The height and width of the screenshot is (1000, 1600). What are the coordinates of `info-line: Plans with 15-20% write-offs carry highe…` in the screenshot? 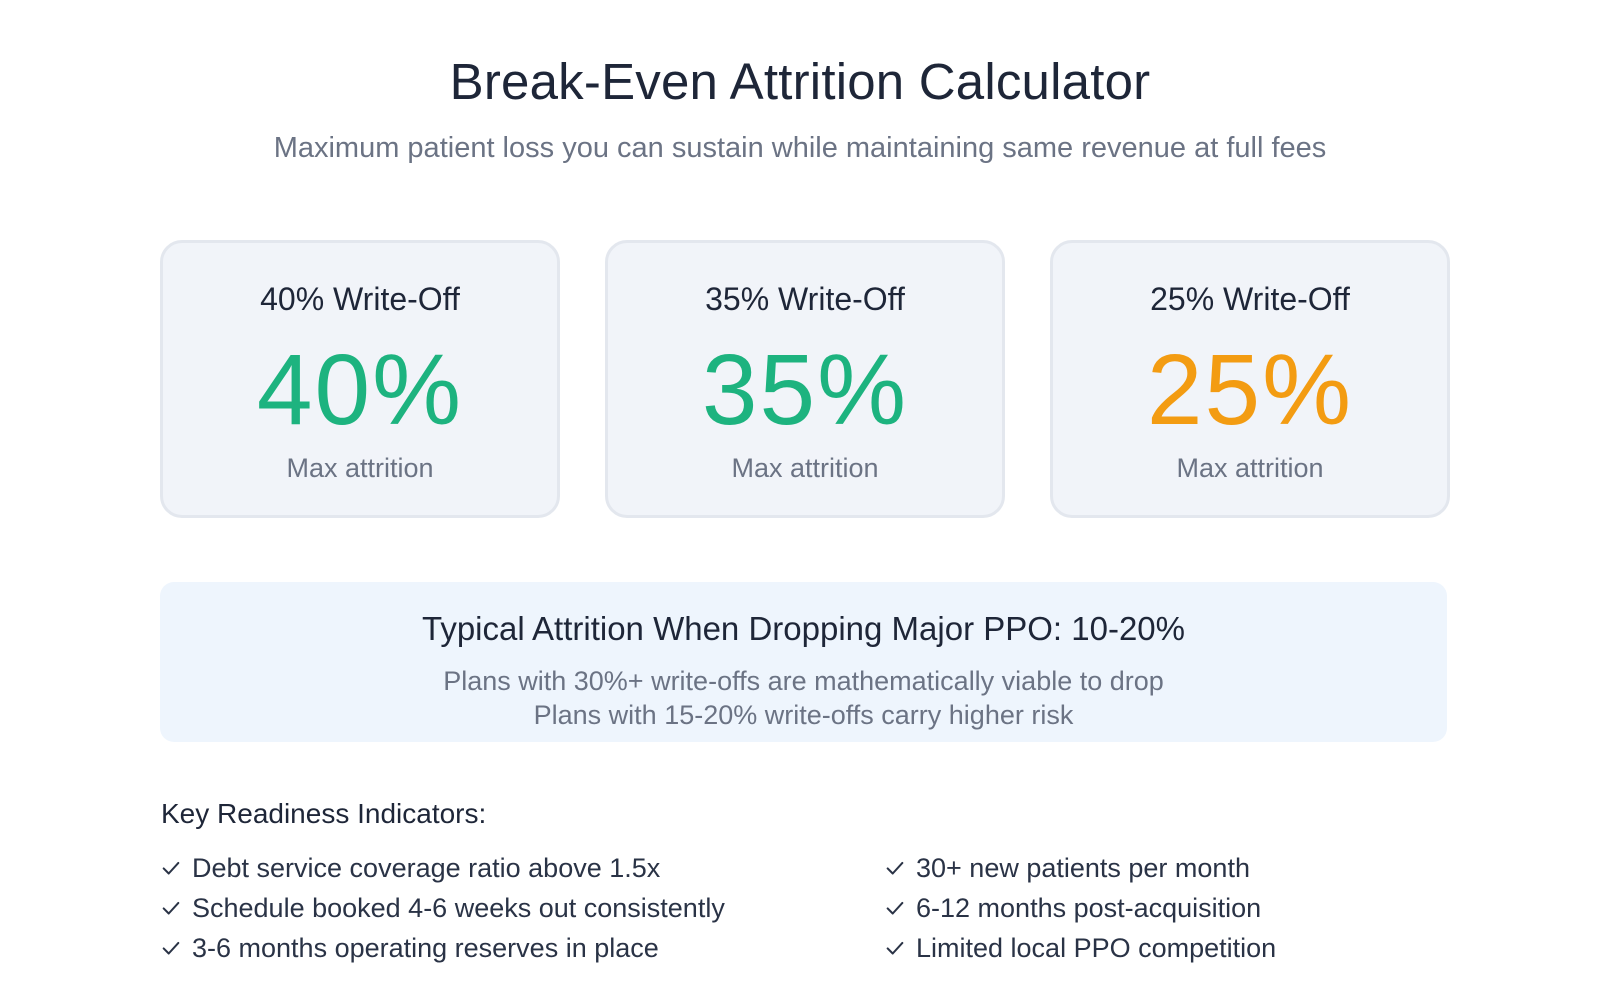 It's located at (803, 715).